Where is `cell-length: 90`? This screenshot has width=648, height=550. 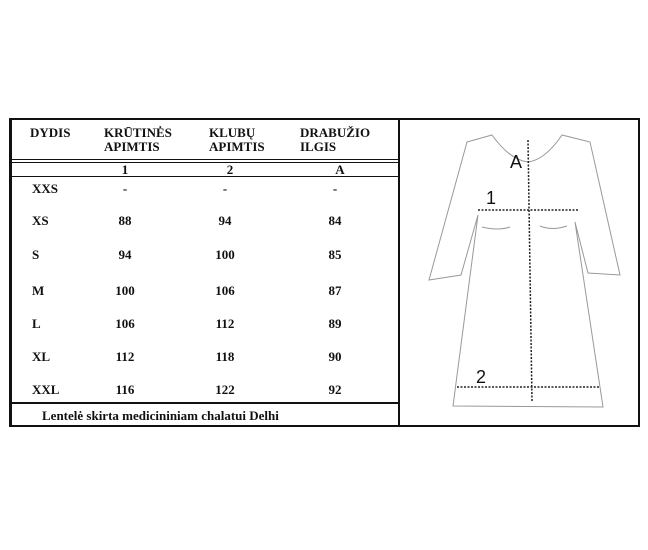
cell-length: 90 is located at coordinates (335, 356).